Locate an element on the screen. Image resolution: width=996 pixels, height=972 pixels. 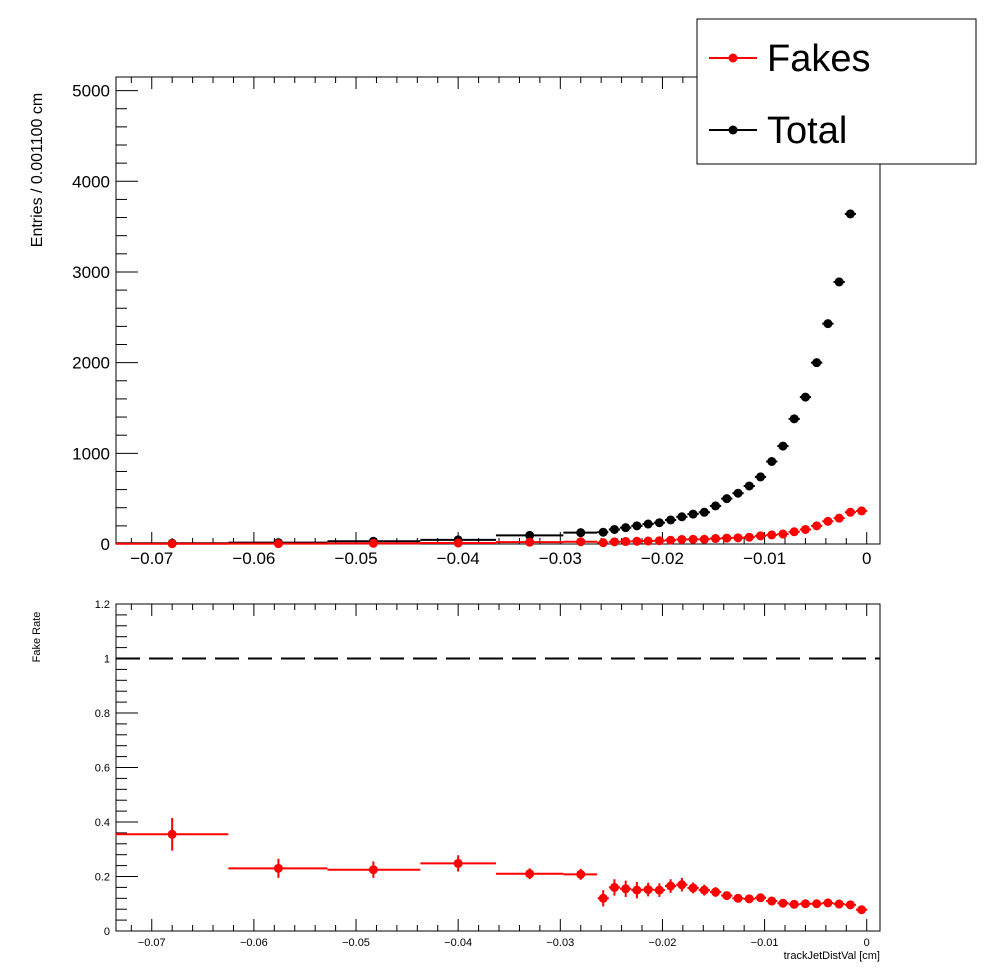
y-tick-label: 5000 is located at coordinates (91, 91).